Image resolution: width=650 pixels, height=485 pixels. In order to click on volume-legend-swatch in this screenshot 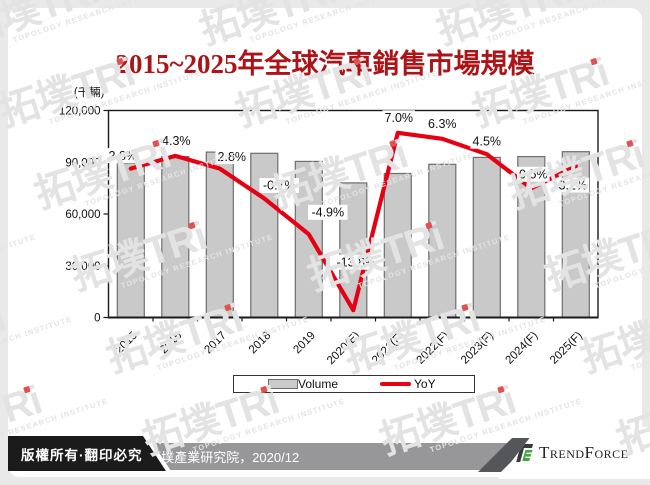, I will do `click(283, 384)`.